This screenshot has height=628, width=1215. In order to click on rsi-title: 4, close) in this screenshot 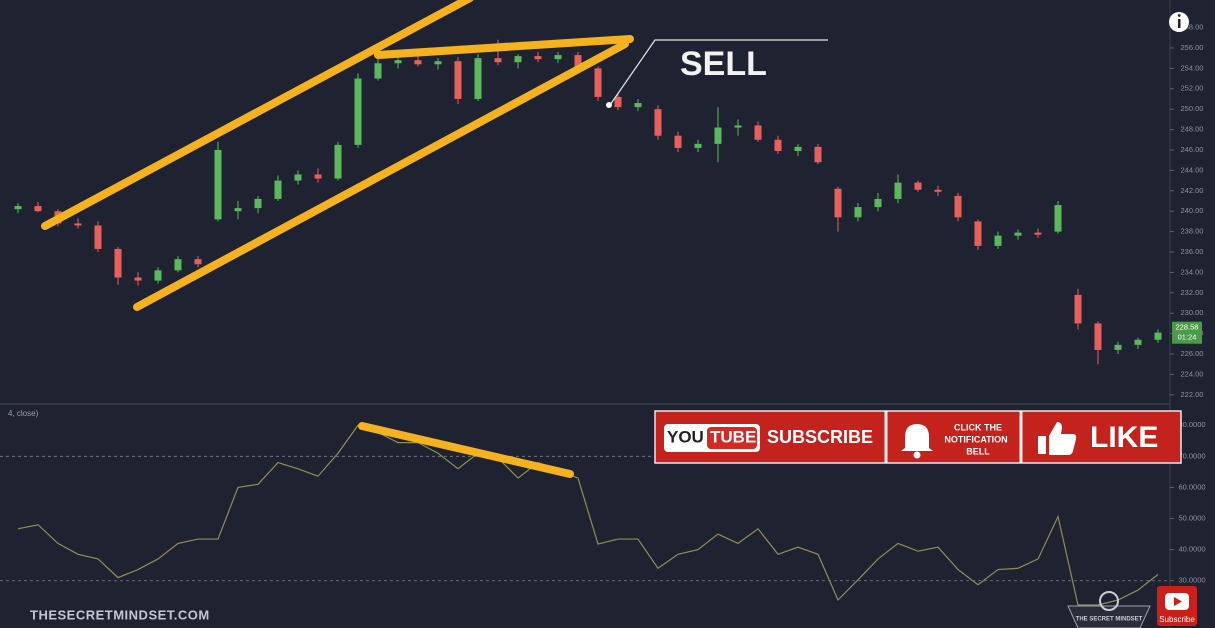, I will do `click(23, 413)`.